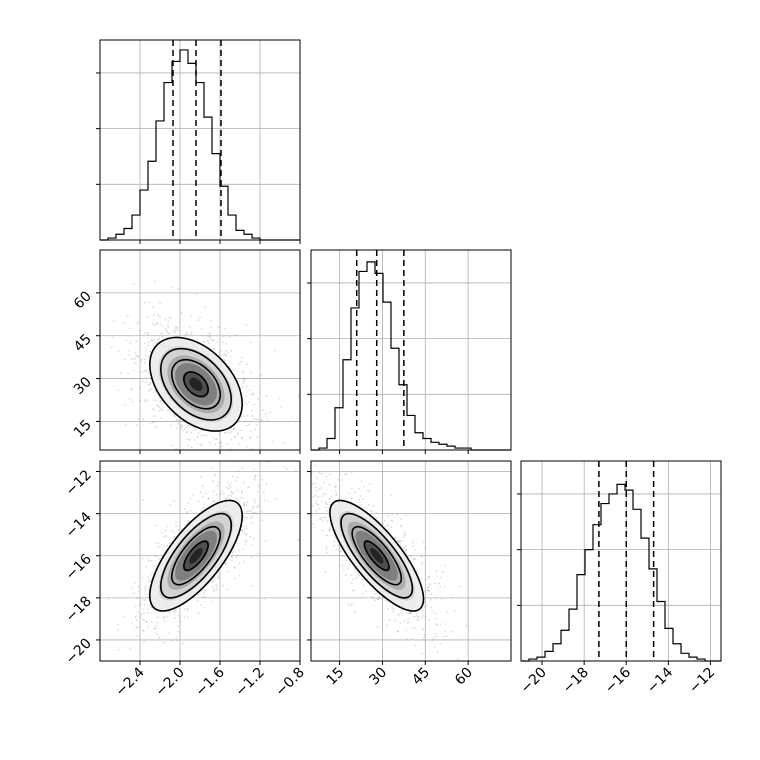 The width and height of the screenshot is (760, 760). I want to click on x-tick-label: −2.4, so click(129, 681).